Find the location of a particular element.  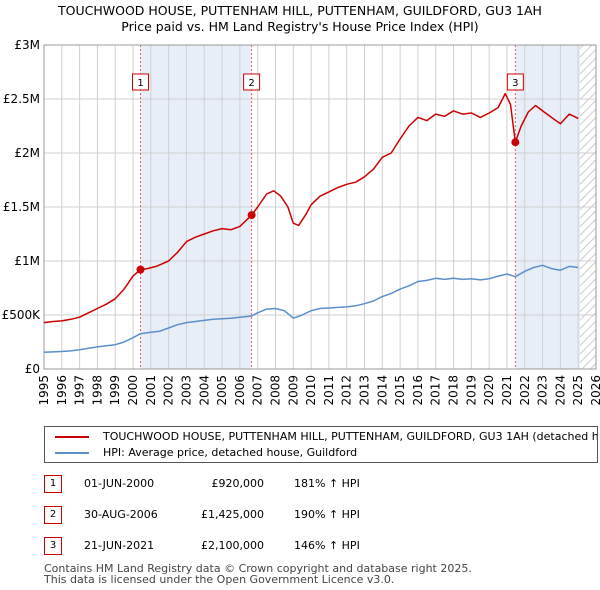

x-tick-label: 2018 is located at coordinates (454, 390).